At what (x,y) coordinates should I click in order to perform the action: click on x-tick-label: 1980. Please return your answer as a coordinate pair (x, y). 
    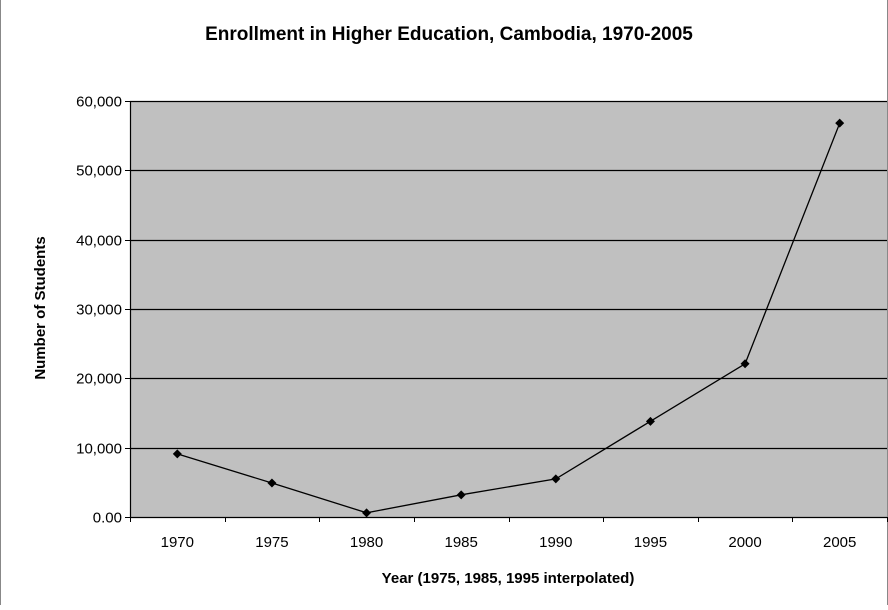
    Looking at the image, I should click on (366, 542).